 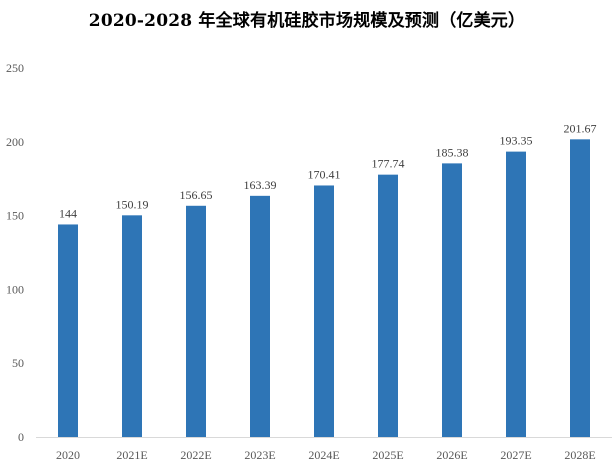 What do you see at coordinates (195, 455) in the screenshot?
I see `x-tick-label: 2022E` at bounding box center [195, 455].